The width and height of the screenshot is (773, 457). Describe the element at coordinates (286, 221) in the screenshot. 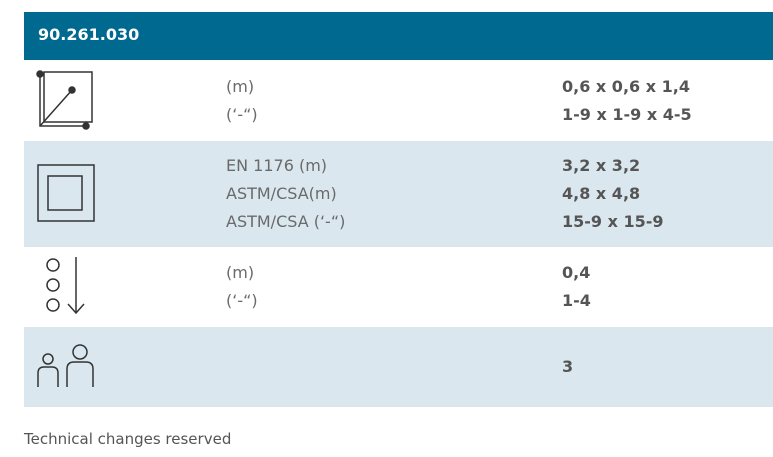

I see `spec-label: ASTM/CSA (‘-“)` at that location.